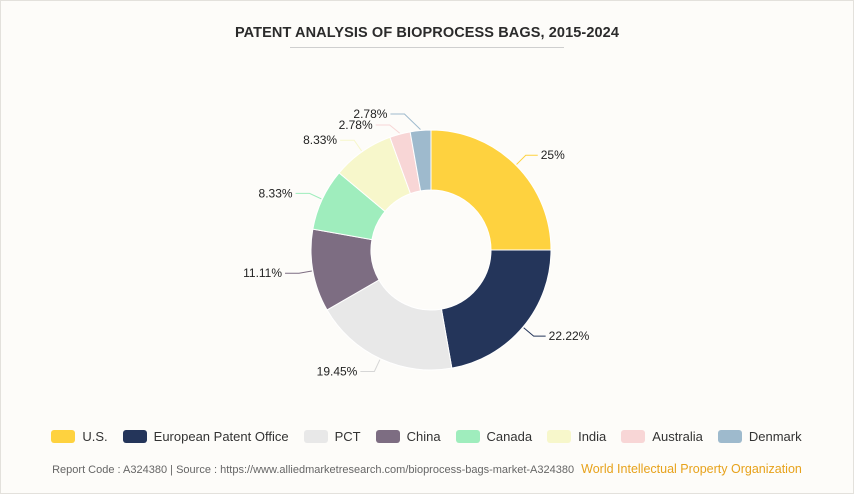  What do you see at coordinates (569, 336) in the screenshot?
I see `data-label-european-patent-office: 22.22%` at bounding box center [569, 336].